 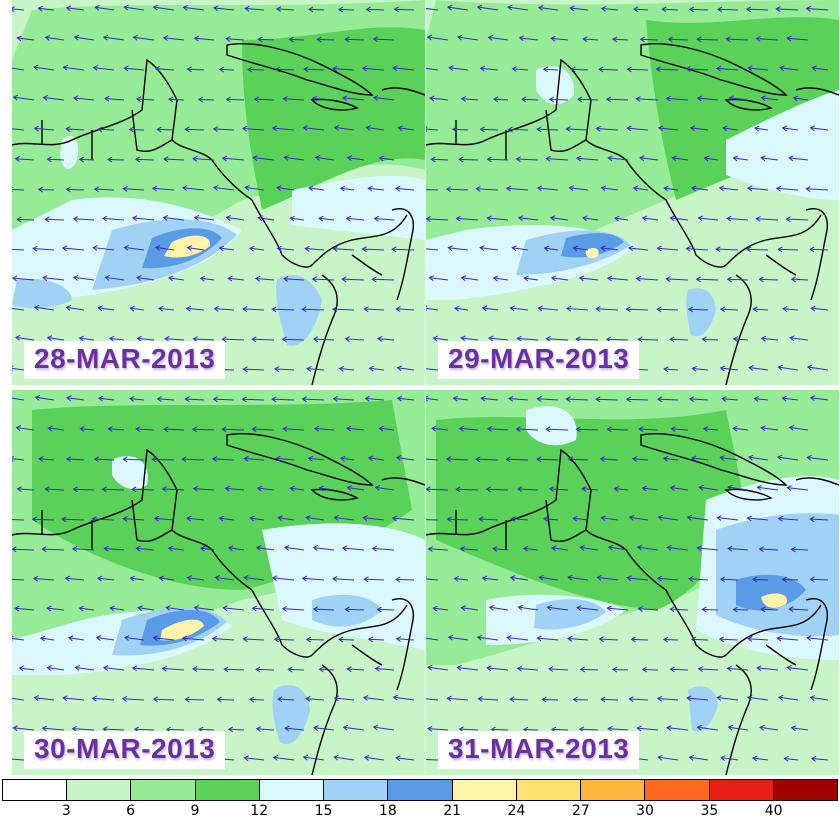 I want to click on legend-tick-label: 35, so click(x=709, y=811).